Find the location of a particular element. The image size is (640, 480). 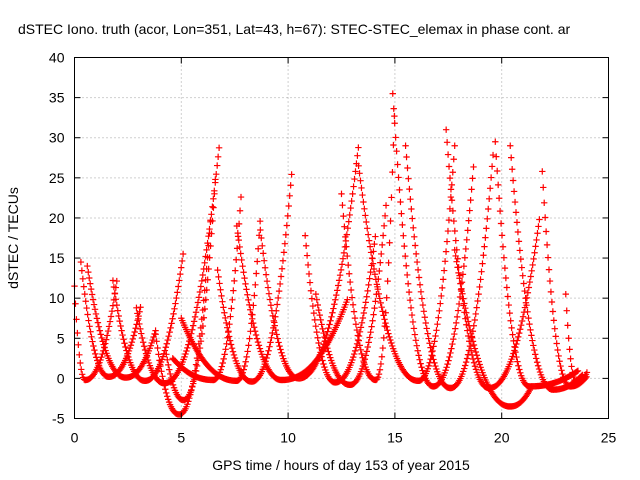

x-tick-label: 10 is located at coordinates (288, 438).